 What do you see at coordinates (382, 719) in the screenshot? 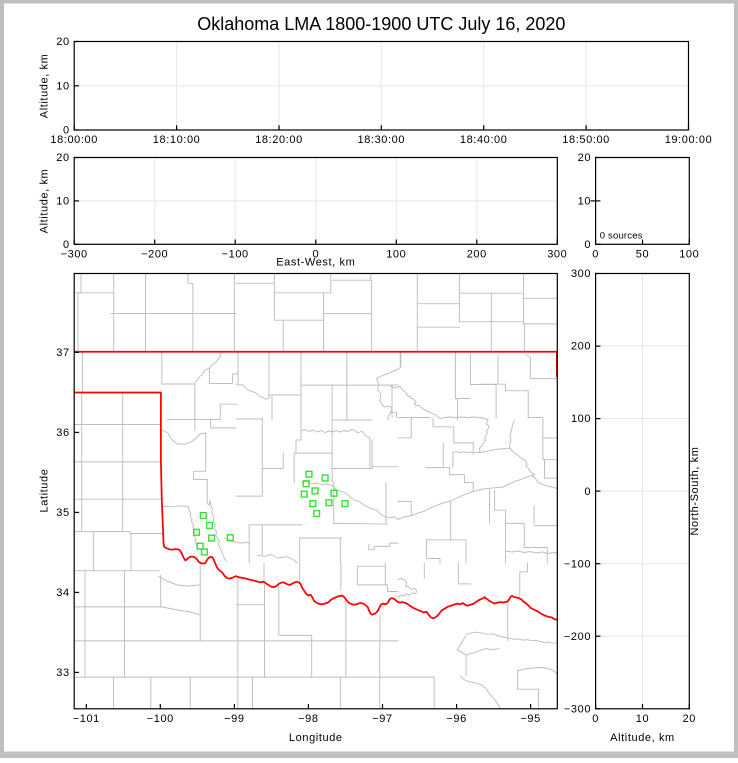
I see `svg-text: −97` at bounding box center [382, 719].